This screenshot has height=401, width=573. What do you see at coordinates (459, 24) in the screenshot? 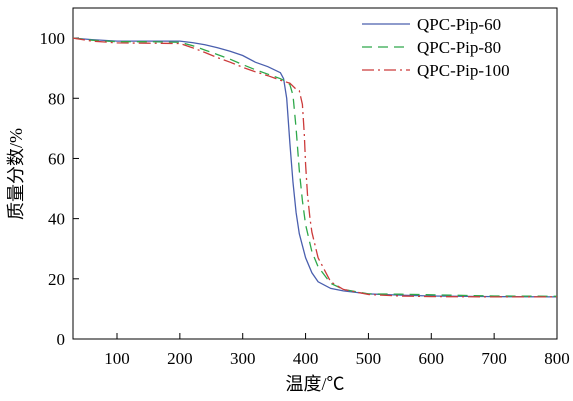
I see `legend-label-1: QPC-Pip-60` at bounding box center [459, 24].